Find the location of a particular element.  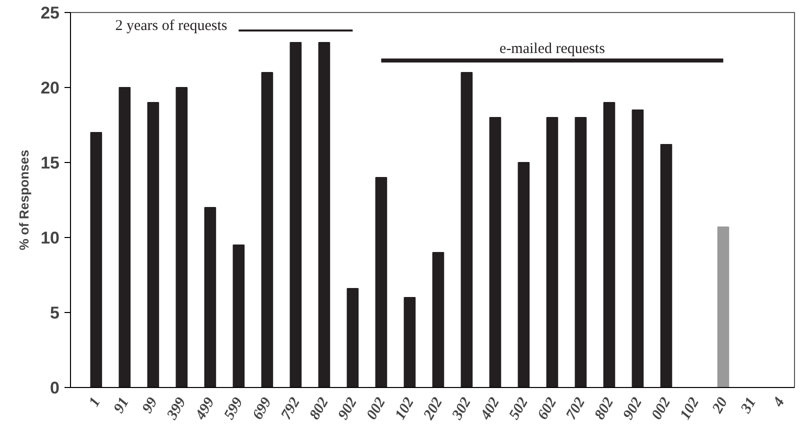

x-tick-label: 20 is located at coordinates (720, 405).